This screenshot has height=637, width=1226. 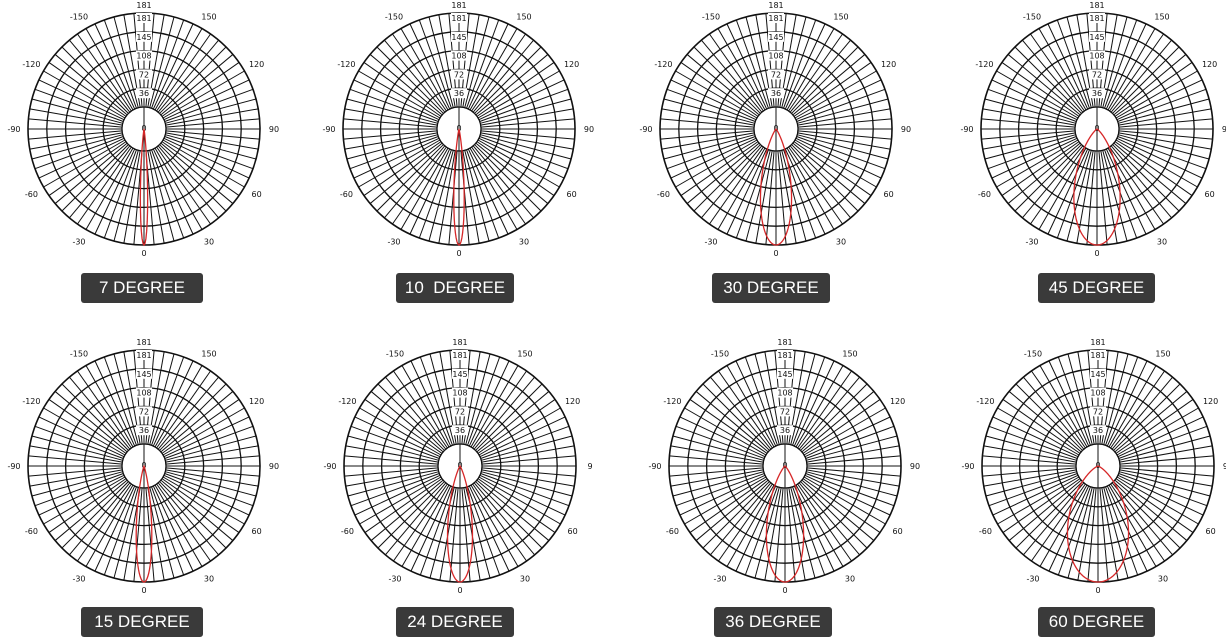 What do you see at coordinates (143, 128) in the screenshot?
I see `center-label: 0` at bounding box center [143, 128].